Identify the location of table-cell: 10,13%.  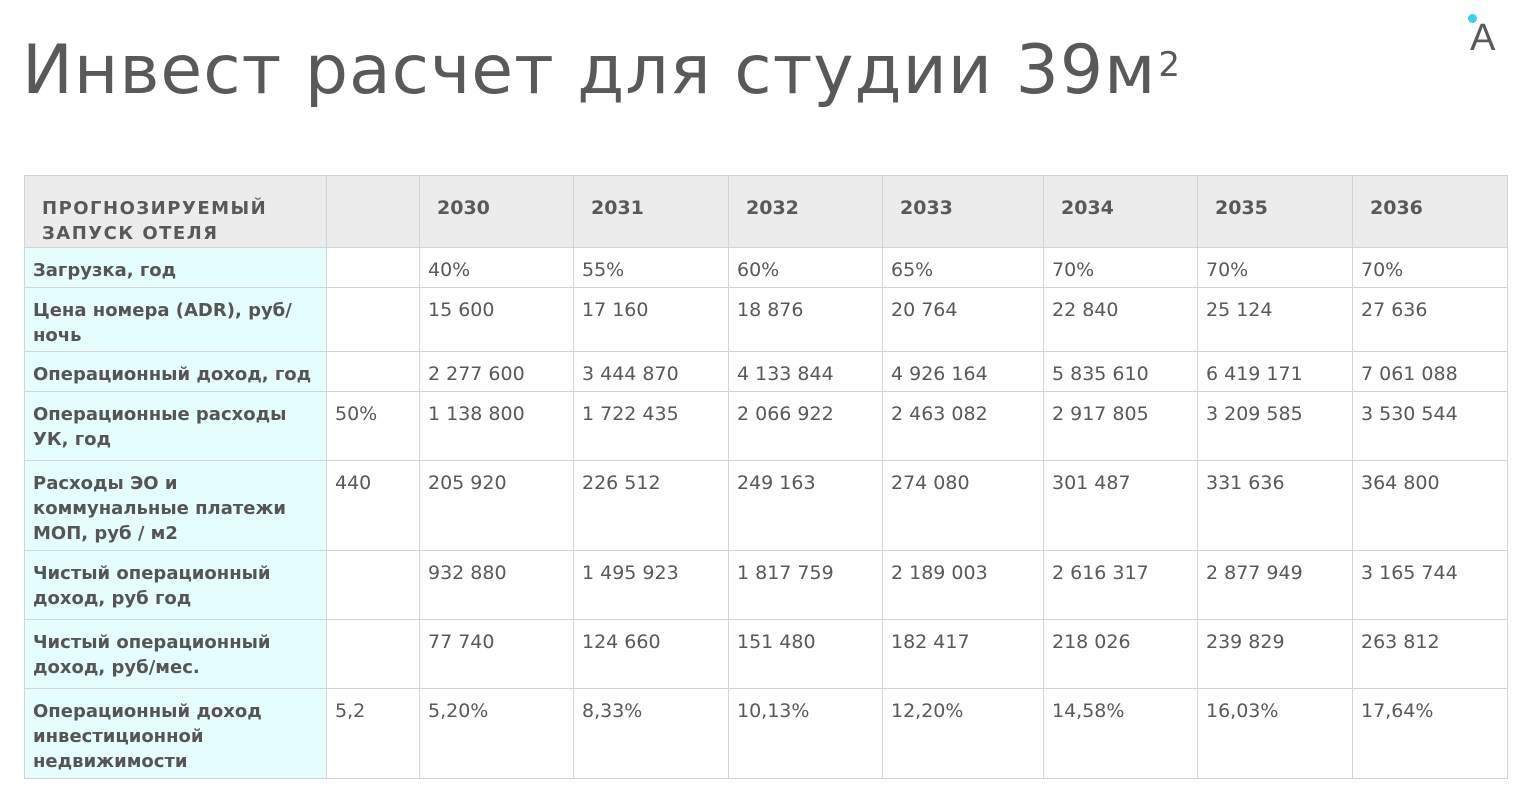
(805, 733).